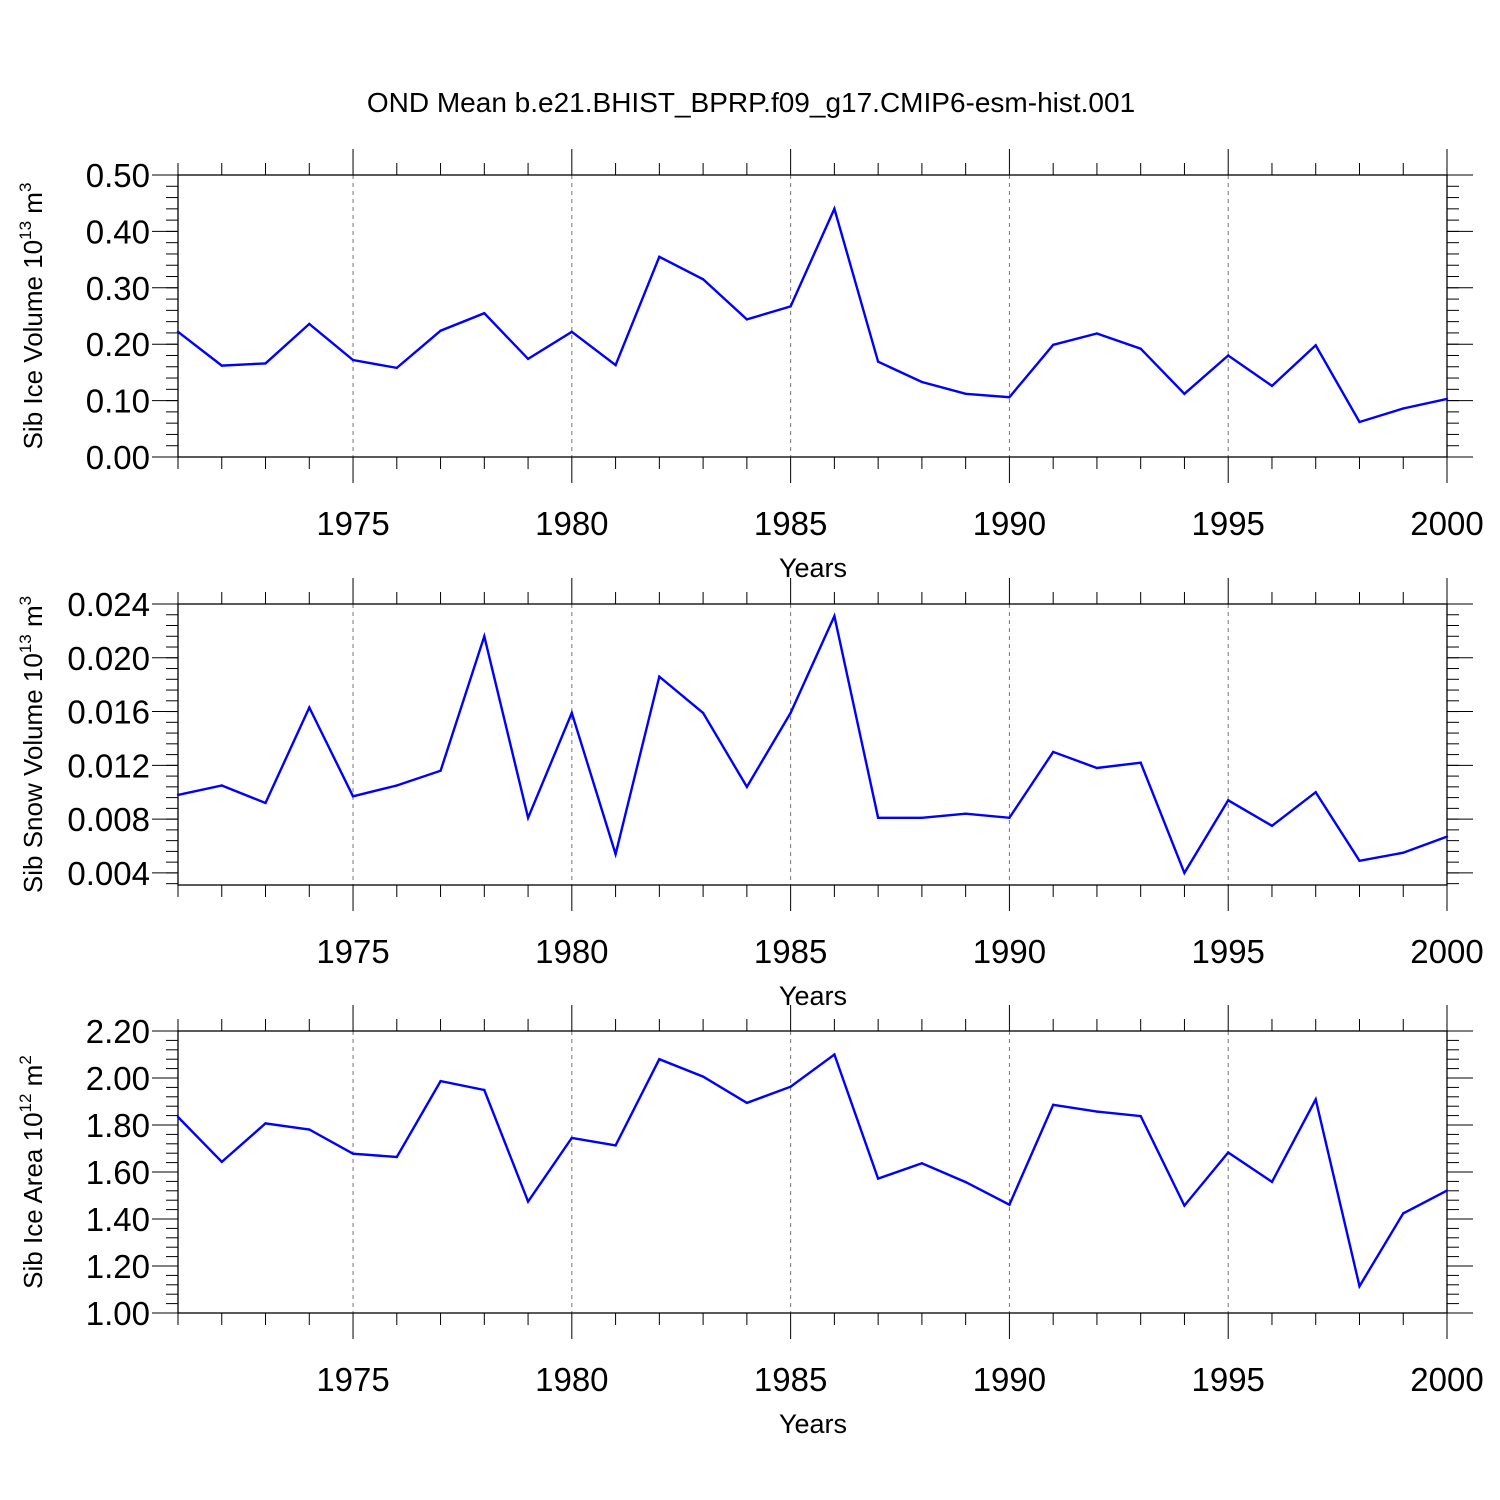 The image size is (1500, 1500). Describe the element at coordinates (32, 744) in the screenshot. I see `y-axis-label: Sib Snow Volume 1013 m3` at that location.